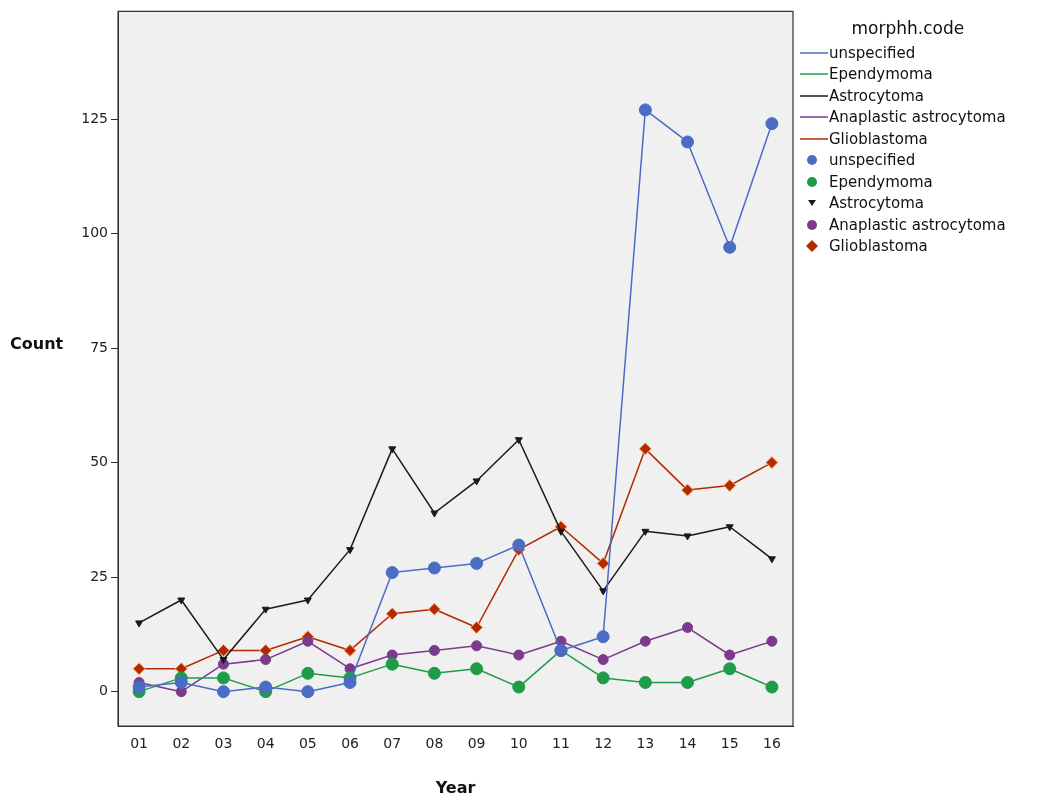 The image size is (1054, 807). Describe the element at coordinates (455, 787) in the screenshot. I see `x-axis-title: Year` at that location.